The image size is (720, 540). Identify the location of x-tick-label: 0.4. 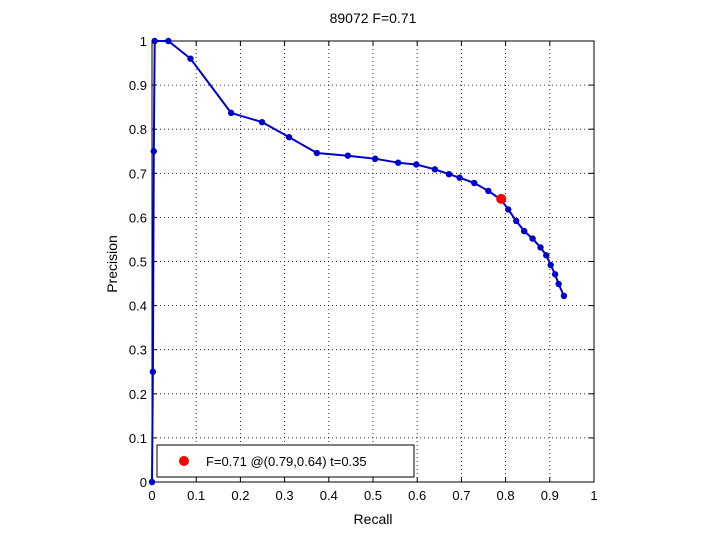
(329, 495).